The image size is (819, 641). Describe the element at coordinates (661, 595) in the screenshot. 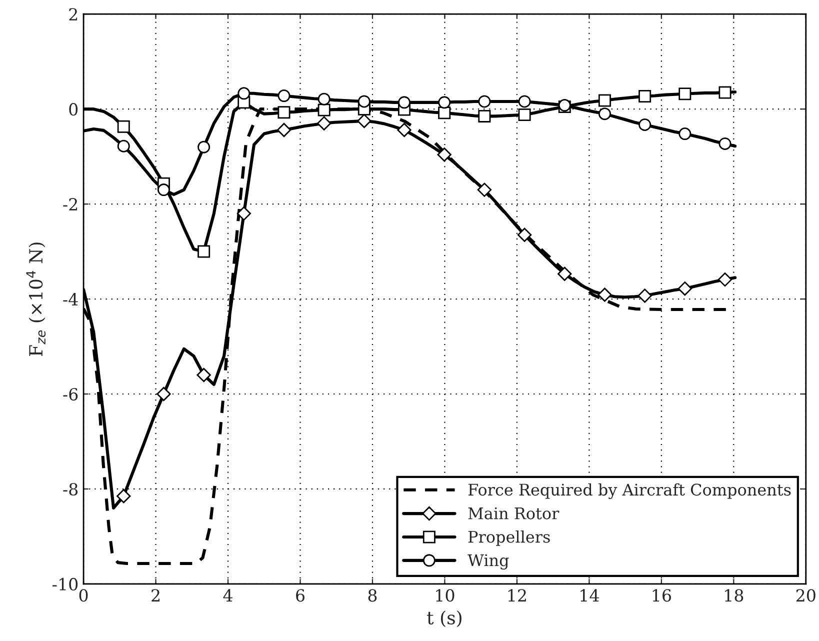

I see `x-tick-label: 16` at that location.